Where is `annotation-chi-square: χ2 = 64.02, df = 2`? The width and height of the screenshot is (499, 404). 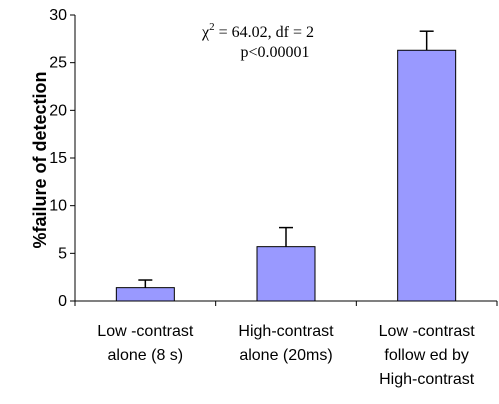
annotation-chi-square: χ2 = 64.02, df = 2 is located at coordinates (257, 31).